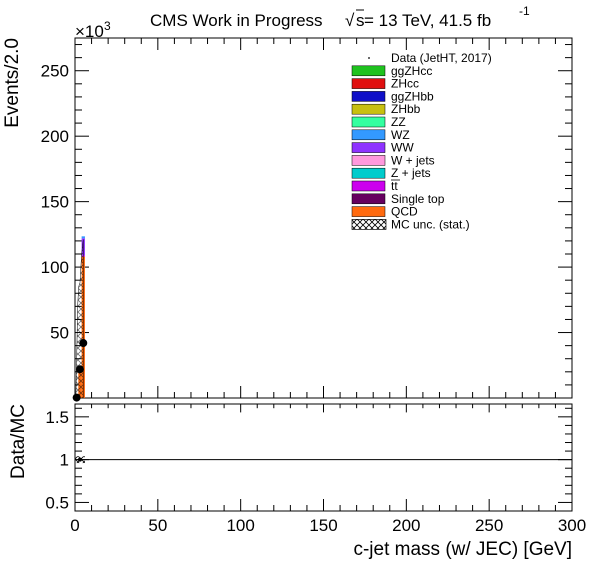 This screenshot has height=572, width=596. What do you see at coordinates (57, 502) in the screenshot?
I see `ratio-y-tick-label: 0.5` at bounding box center [57, 502].